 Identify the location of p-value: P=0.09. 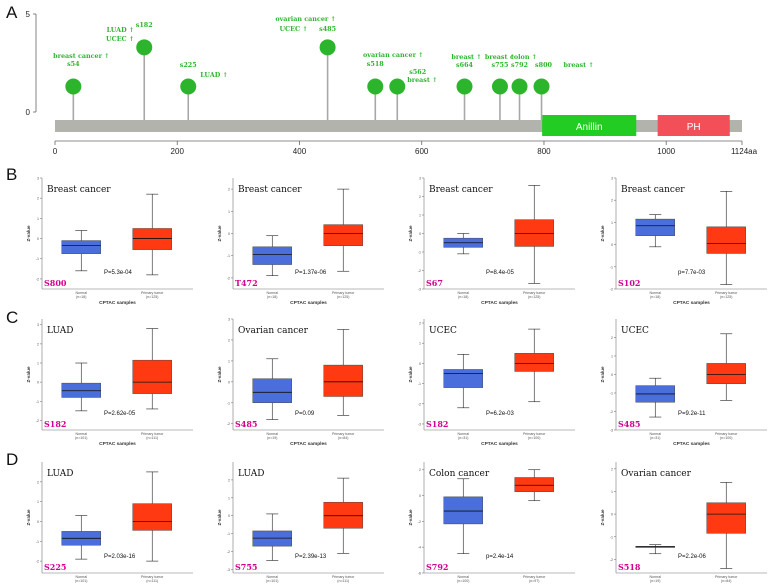
(305, 414).